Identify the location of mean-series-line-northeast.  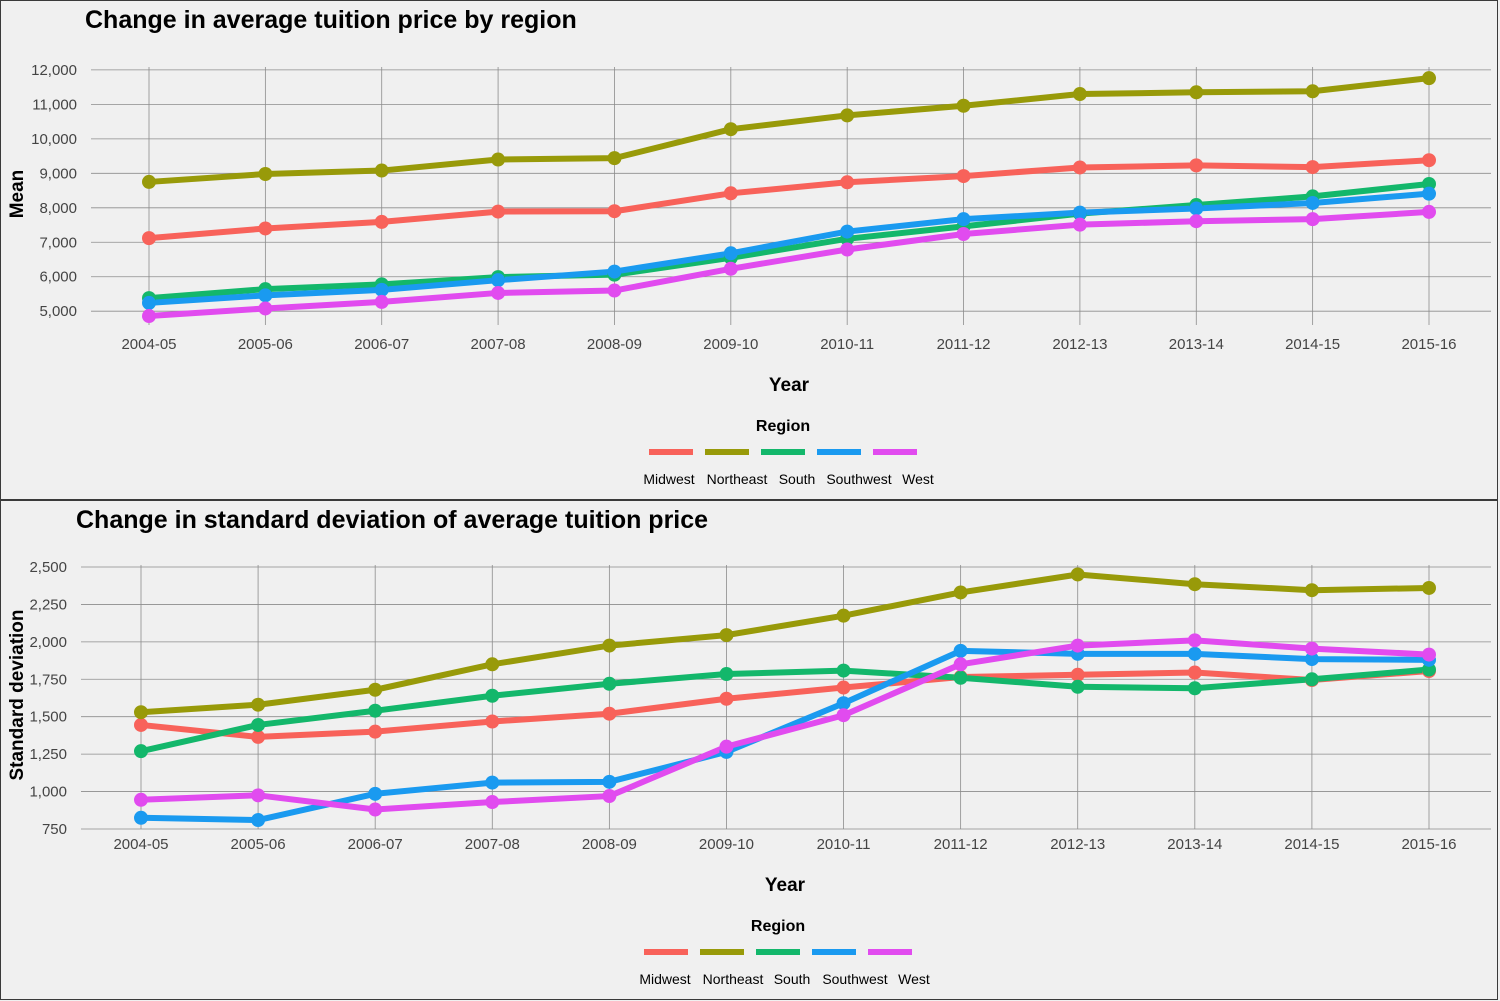
(789, 130).